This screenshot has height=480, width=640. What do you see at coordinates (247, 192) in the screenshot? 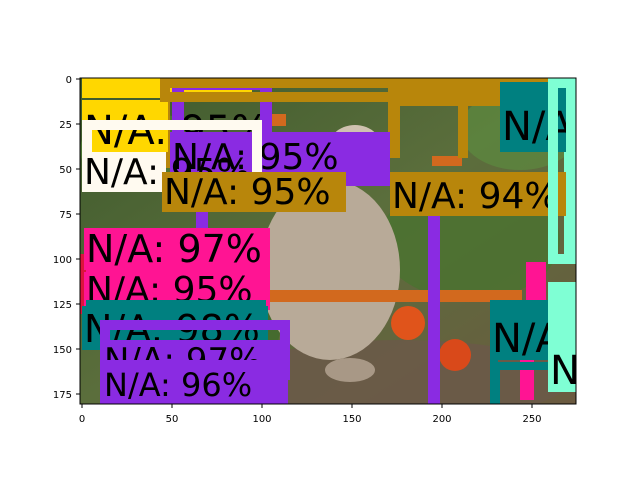
I see `detection-label: N/A: 95%` at bounding box center [247, 192].